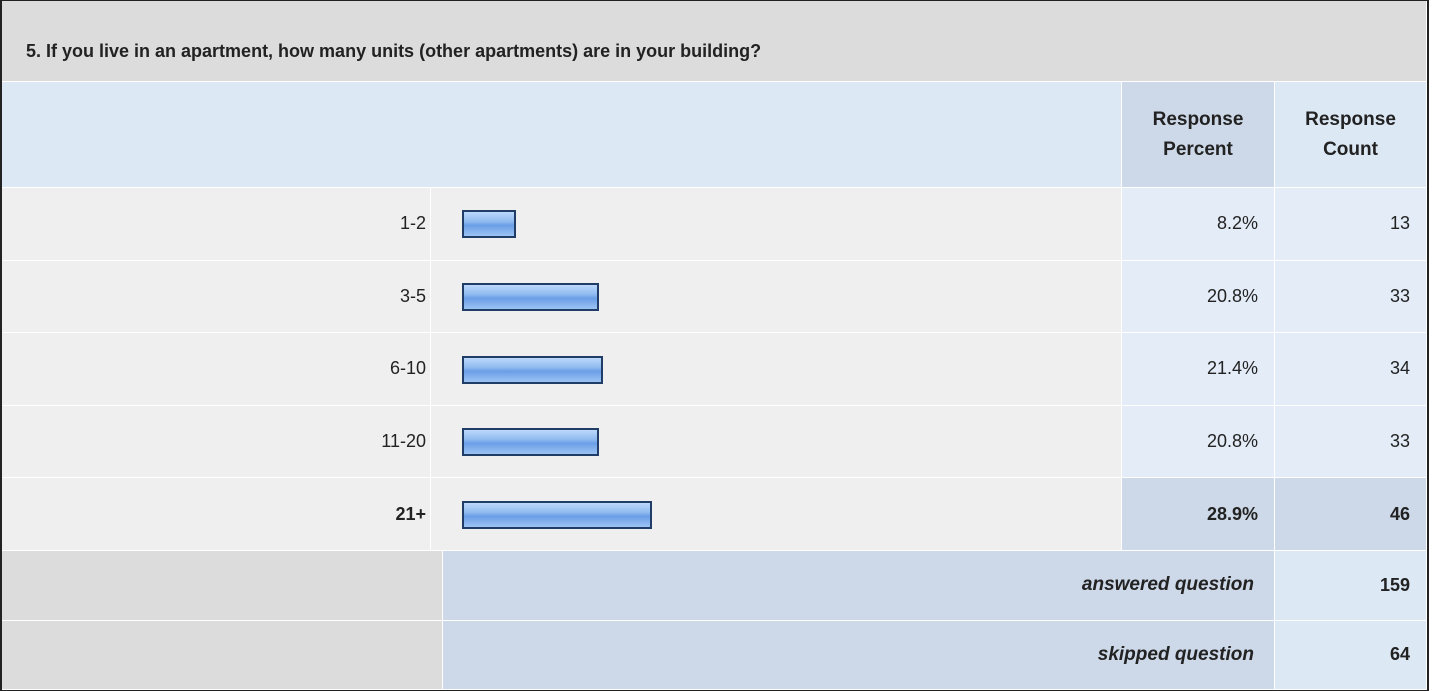  I want to click on percent: 8.2%, so click(1198, 224).